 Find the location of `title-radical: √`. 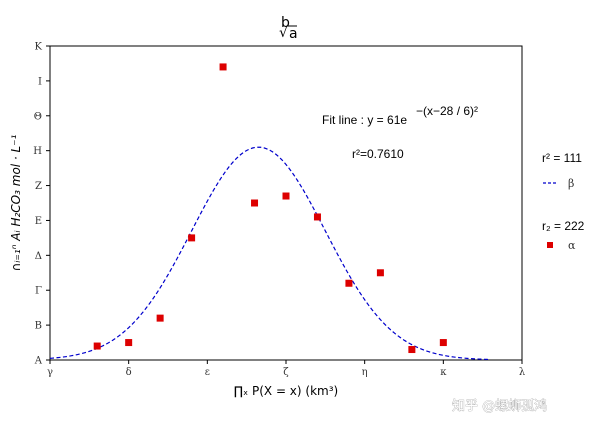

title-radical: √ is located at coordinates (283, 33).